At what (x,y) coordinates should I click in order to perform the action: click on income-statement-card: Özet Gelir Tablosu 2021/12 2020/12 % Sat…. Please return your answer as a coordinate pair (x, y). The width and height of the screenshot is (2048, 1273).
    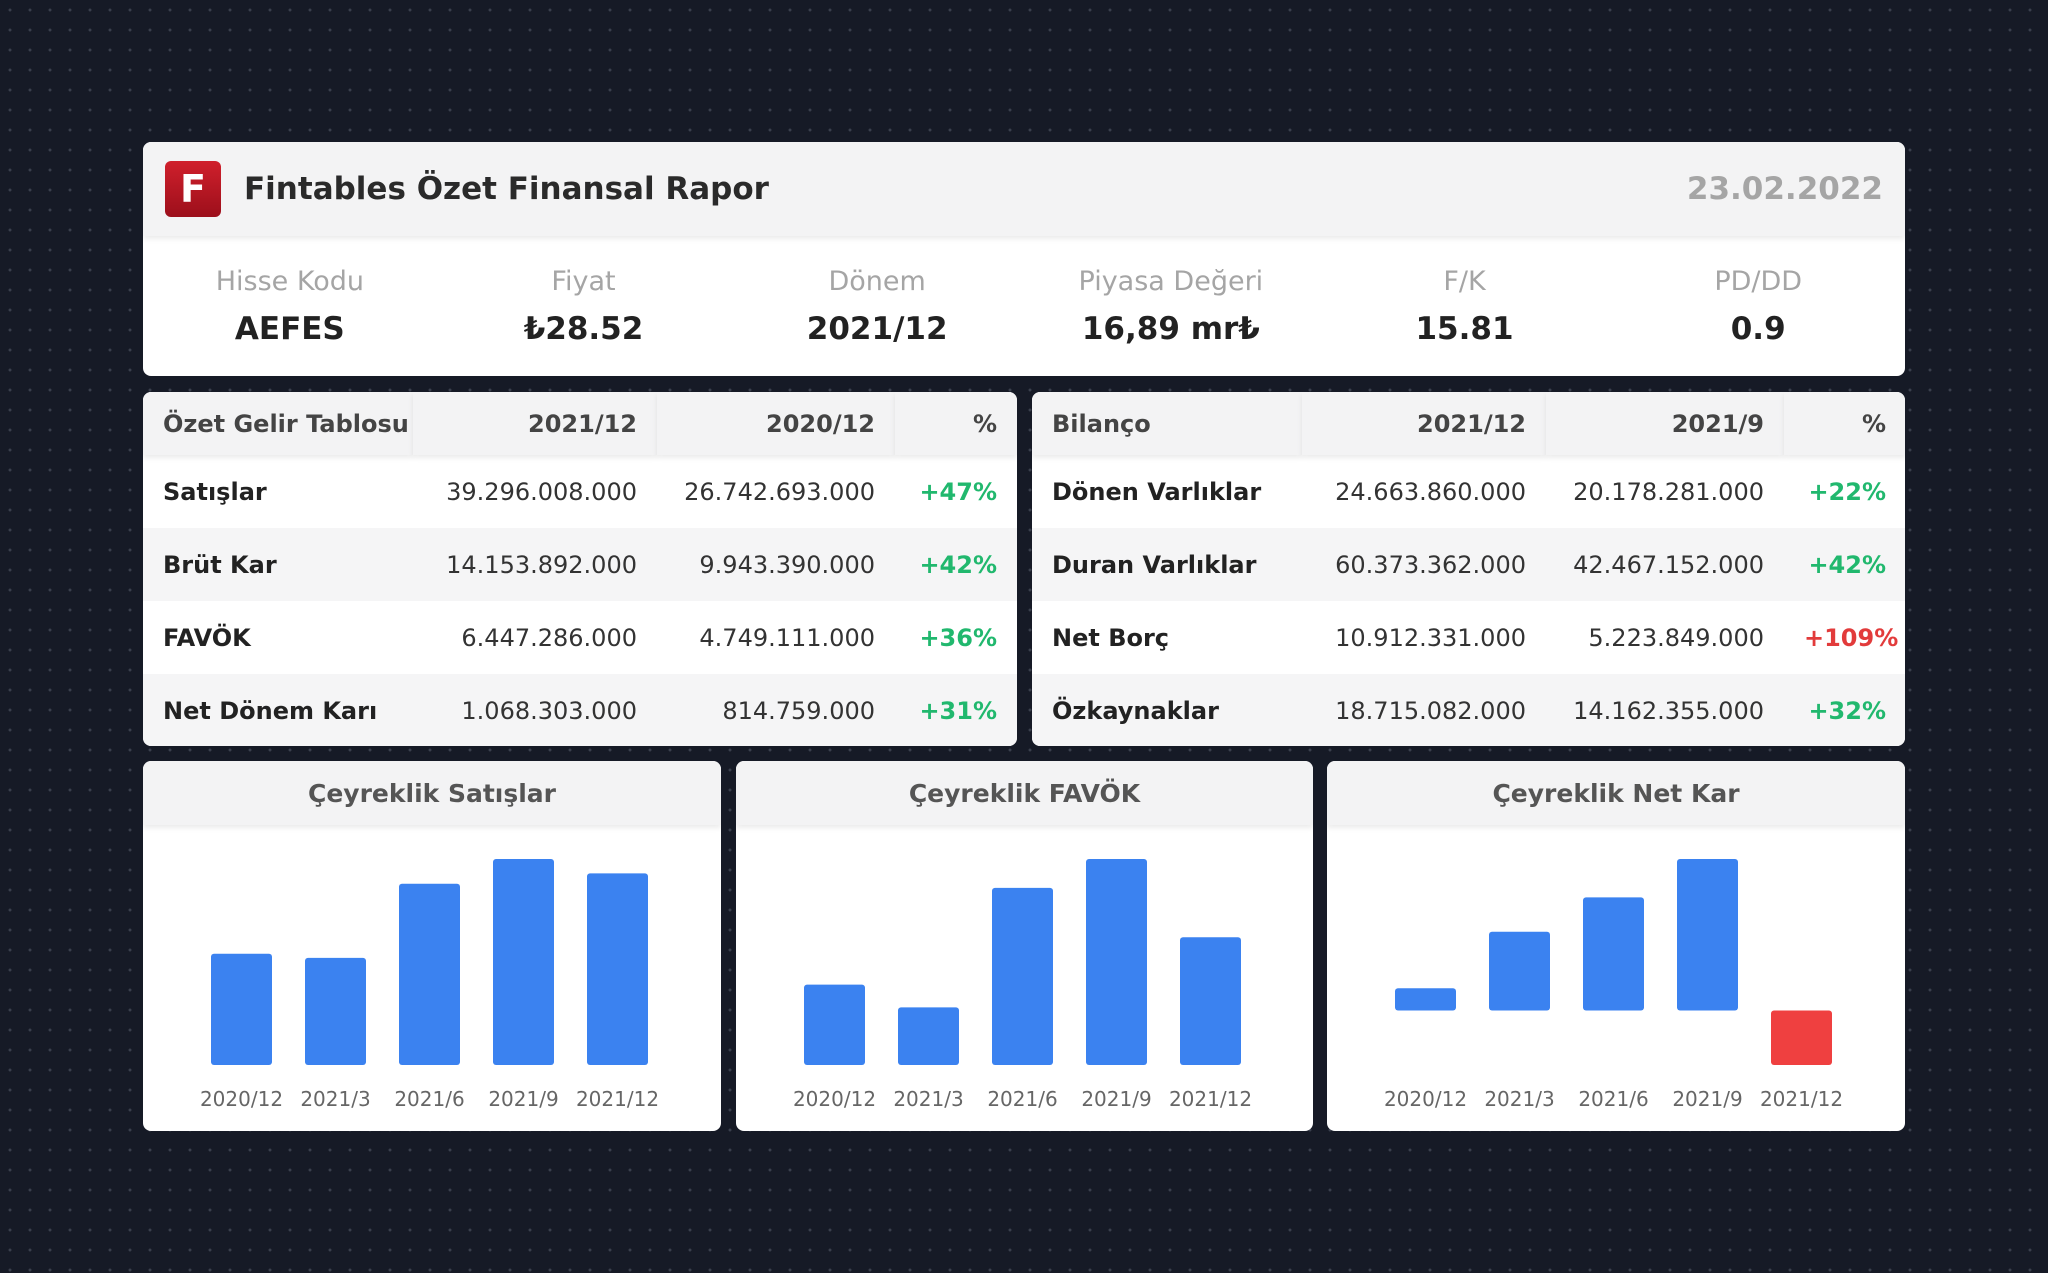
    Looking at the image, I should click on (580, 569).